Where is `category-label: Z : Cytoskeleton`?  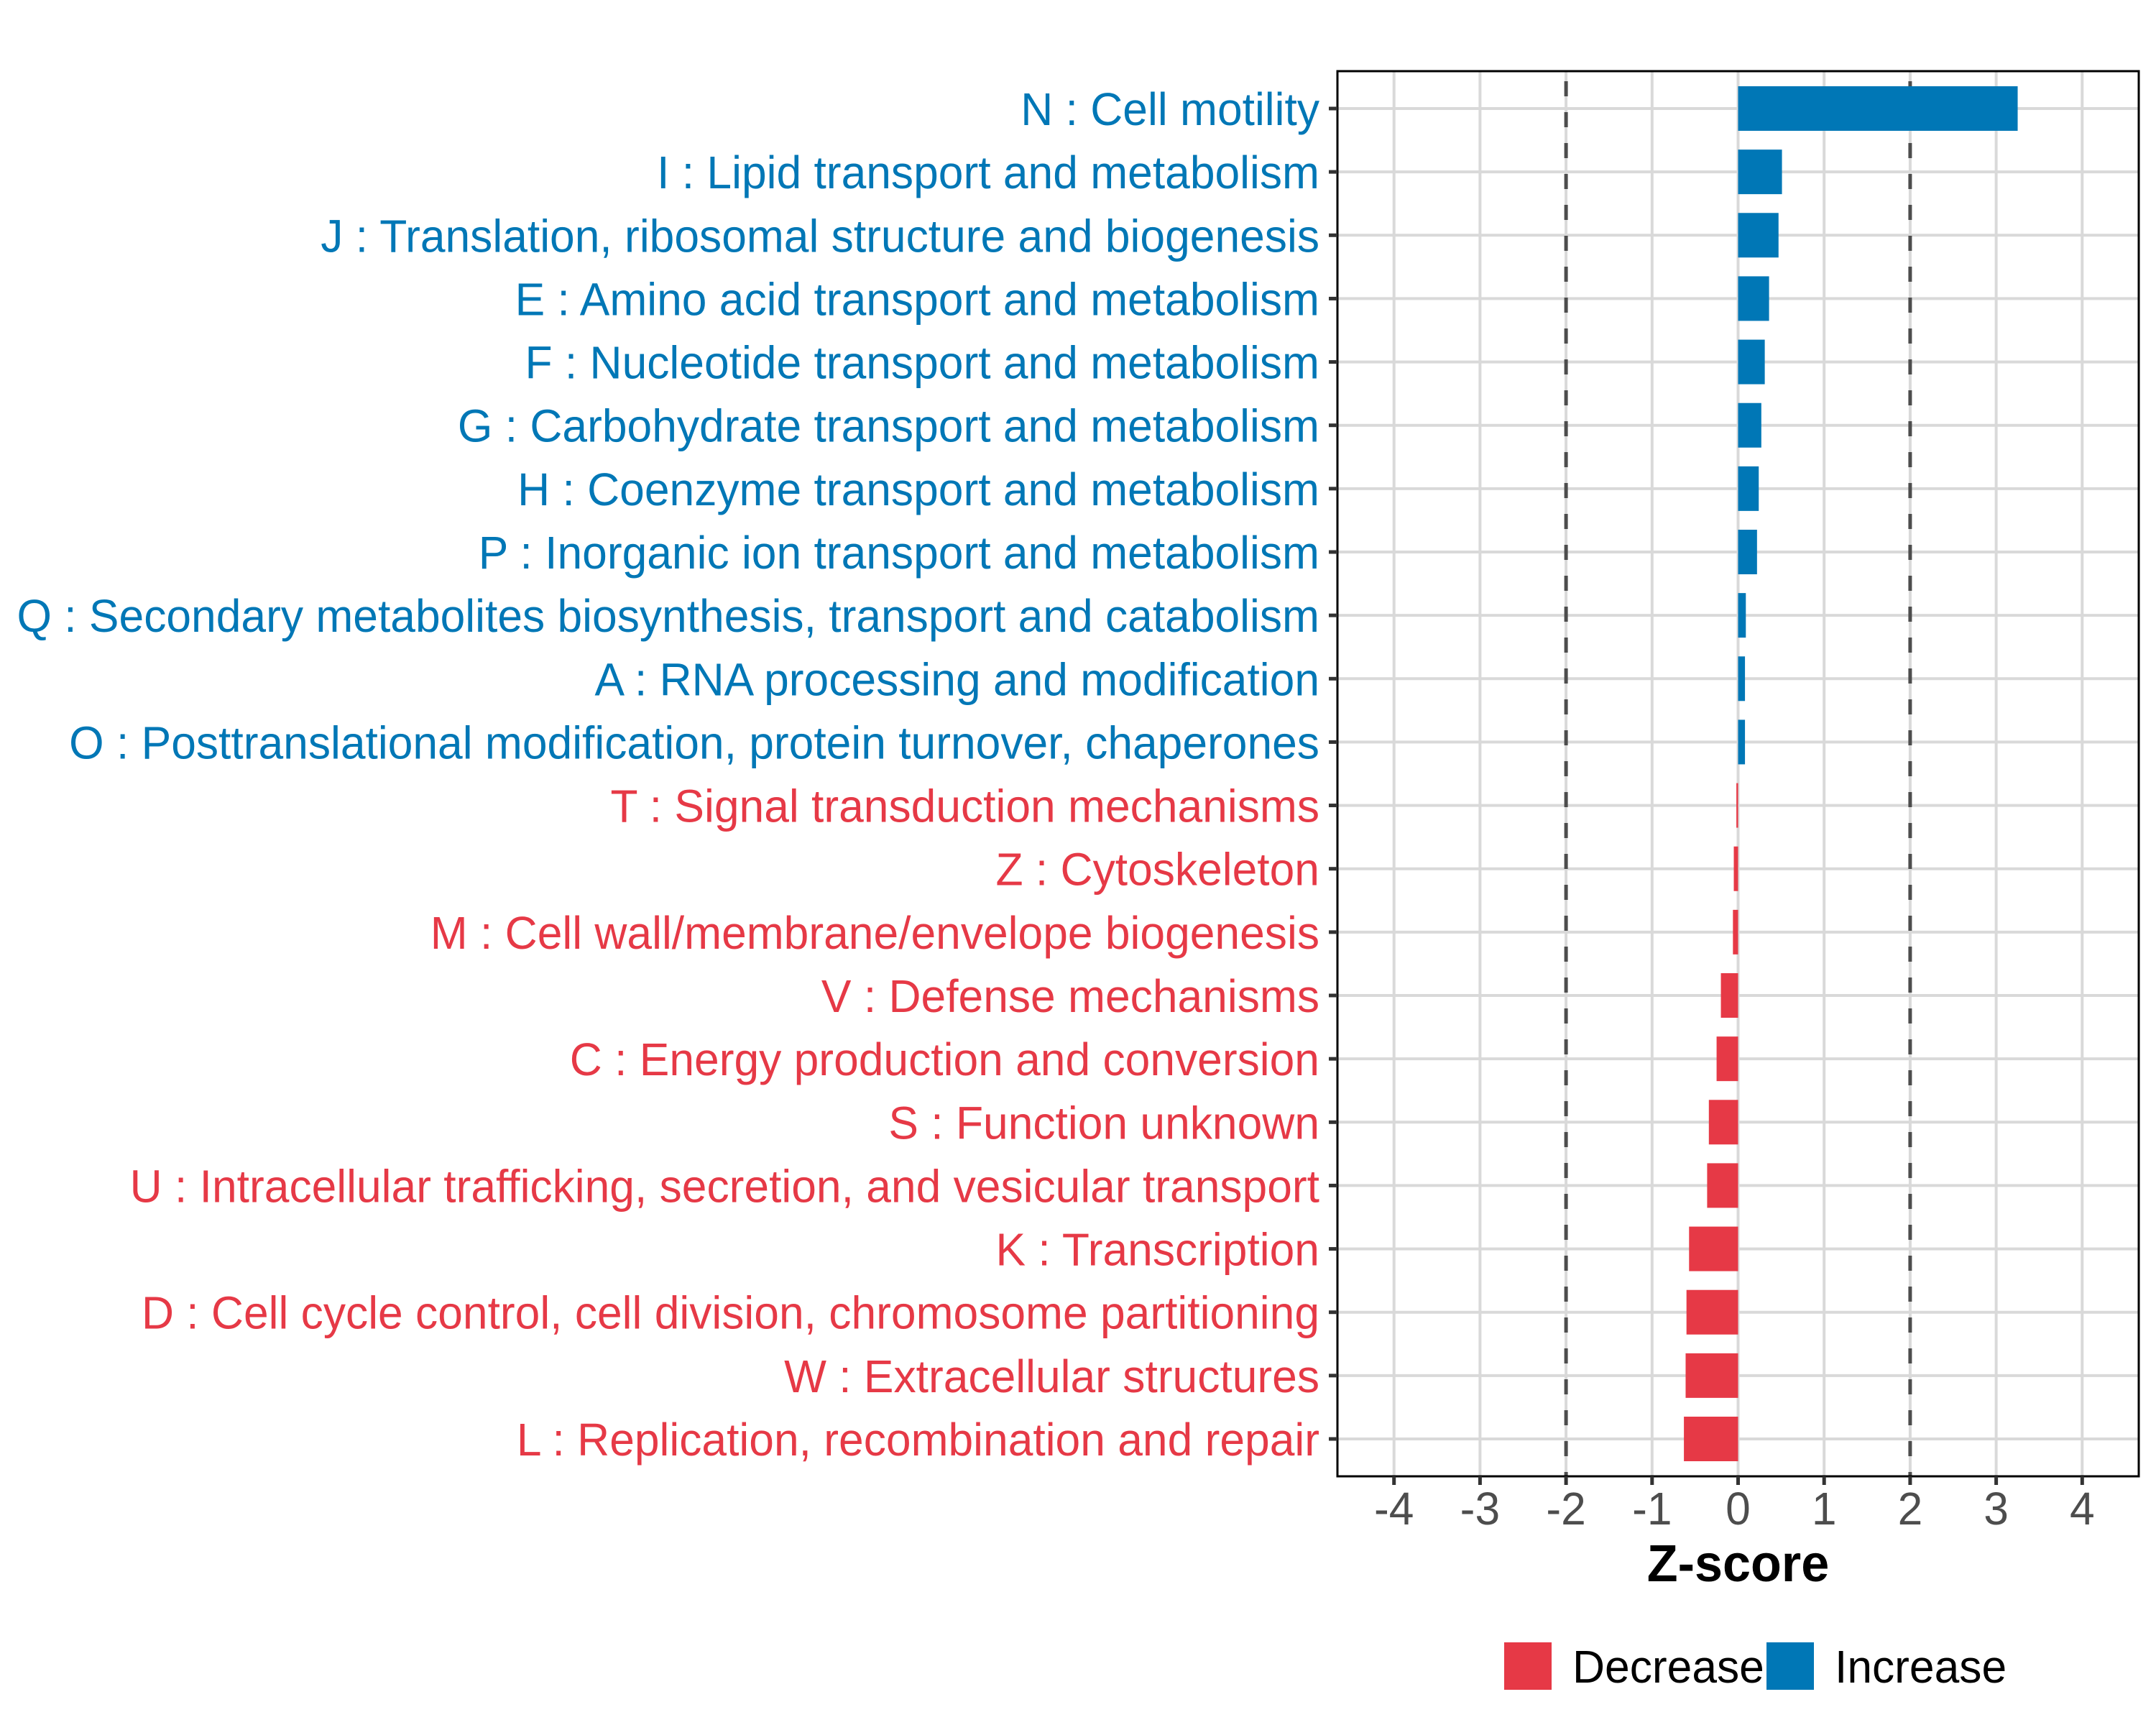 category-label: Z : Cytoskeleton is located at coordinates (1157, 870).